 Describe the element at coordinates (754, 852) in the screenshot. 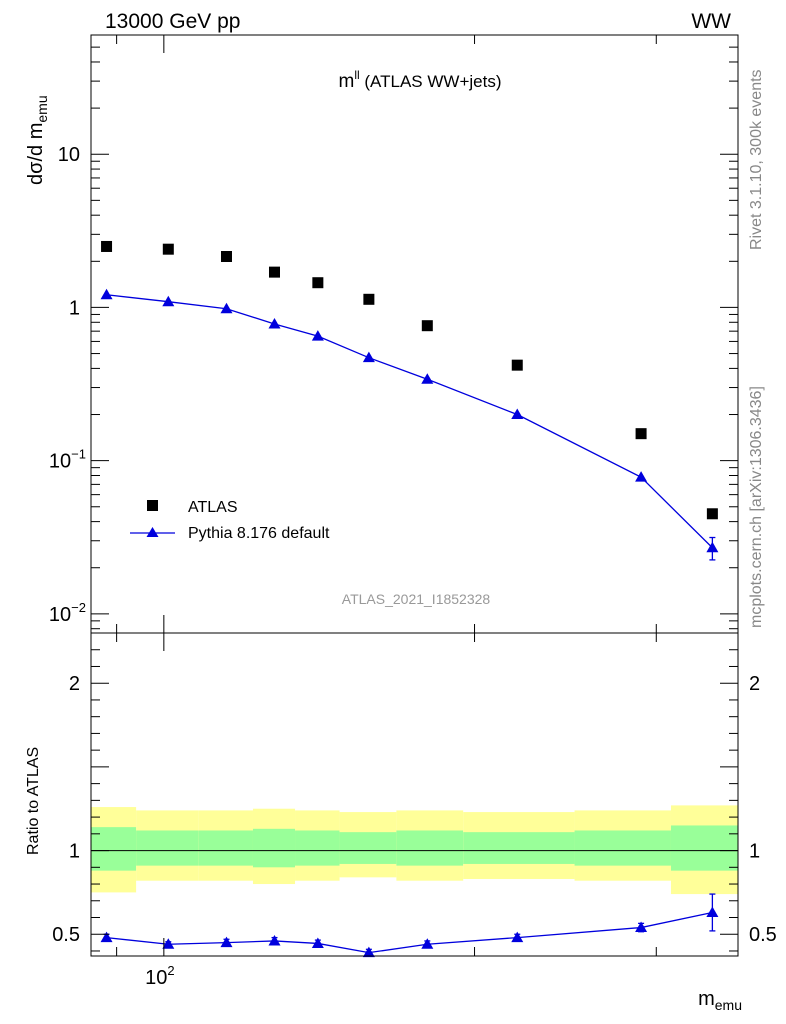

I see `ratio-ytick-label-right: 1` at that location.